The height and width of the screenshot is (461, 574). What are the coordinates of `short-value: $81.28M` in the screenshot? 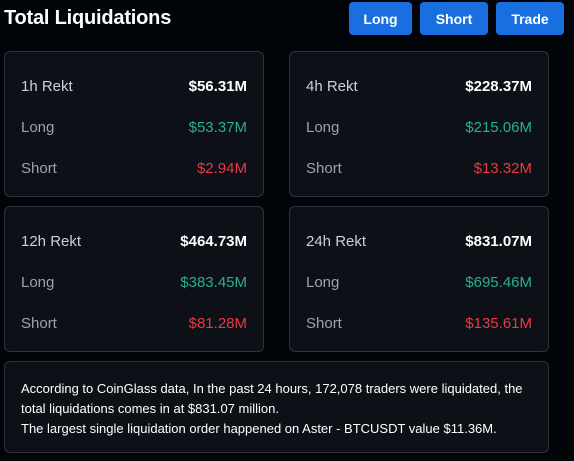 It's located at (217, 323).